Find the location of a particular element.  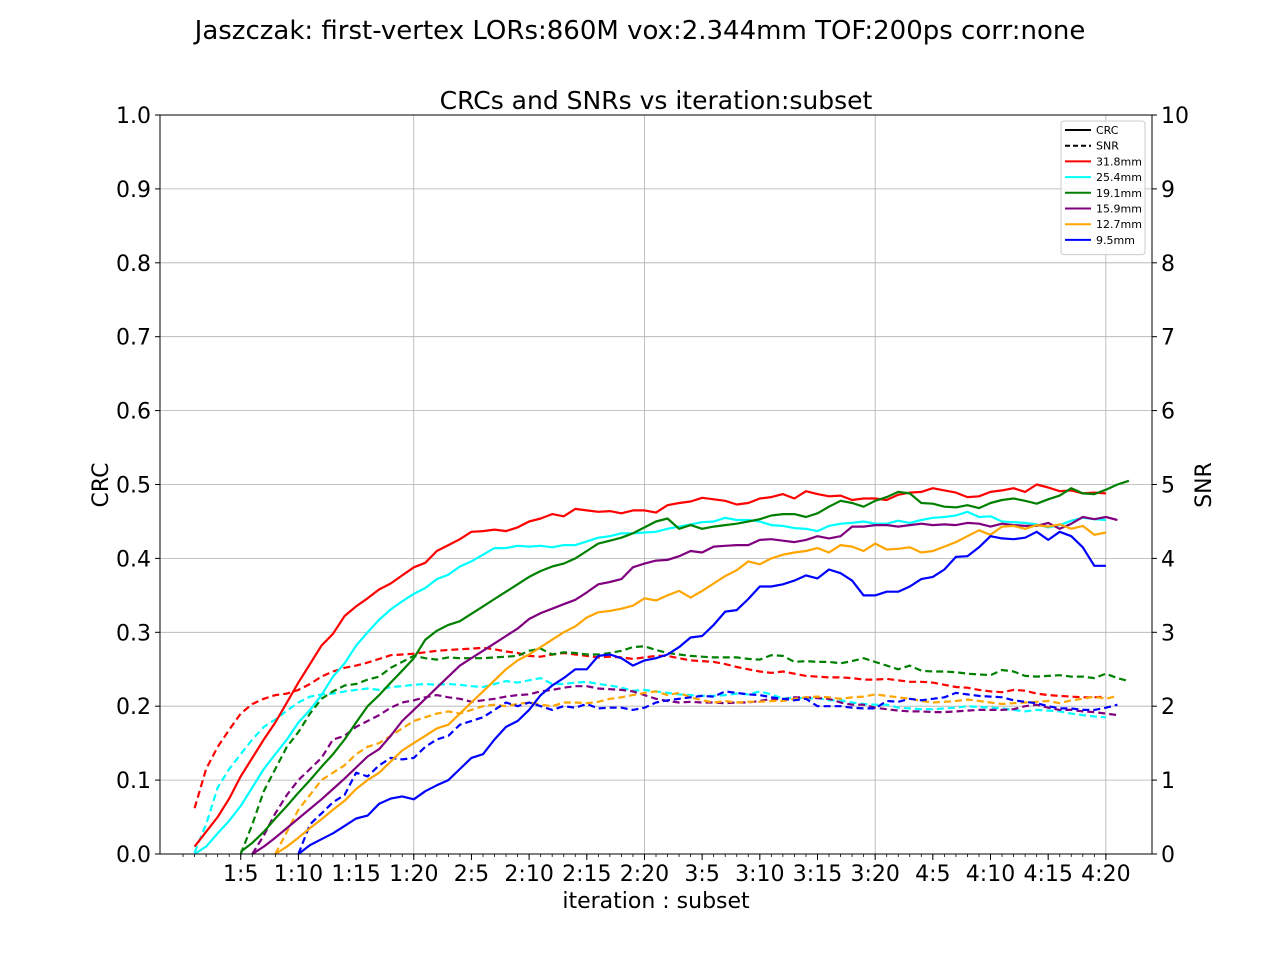

snr-line-9-5mm is located at coordinates (707, 772).